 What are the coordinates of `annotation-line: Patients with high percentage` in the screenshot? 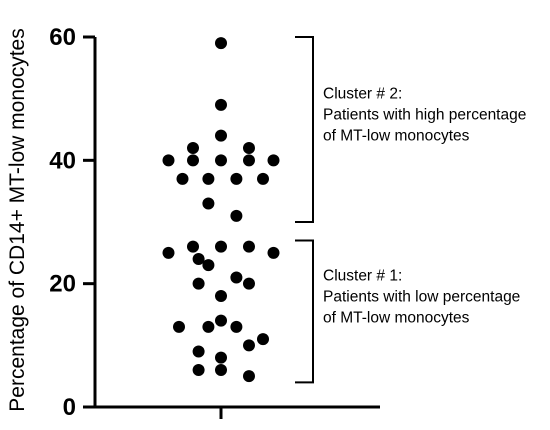 It's located at (424, 115).